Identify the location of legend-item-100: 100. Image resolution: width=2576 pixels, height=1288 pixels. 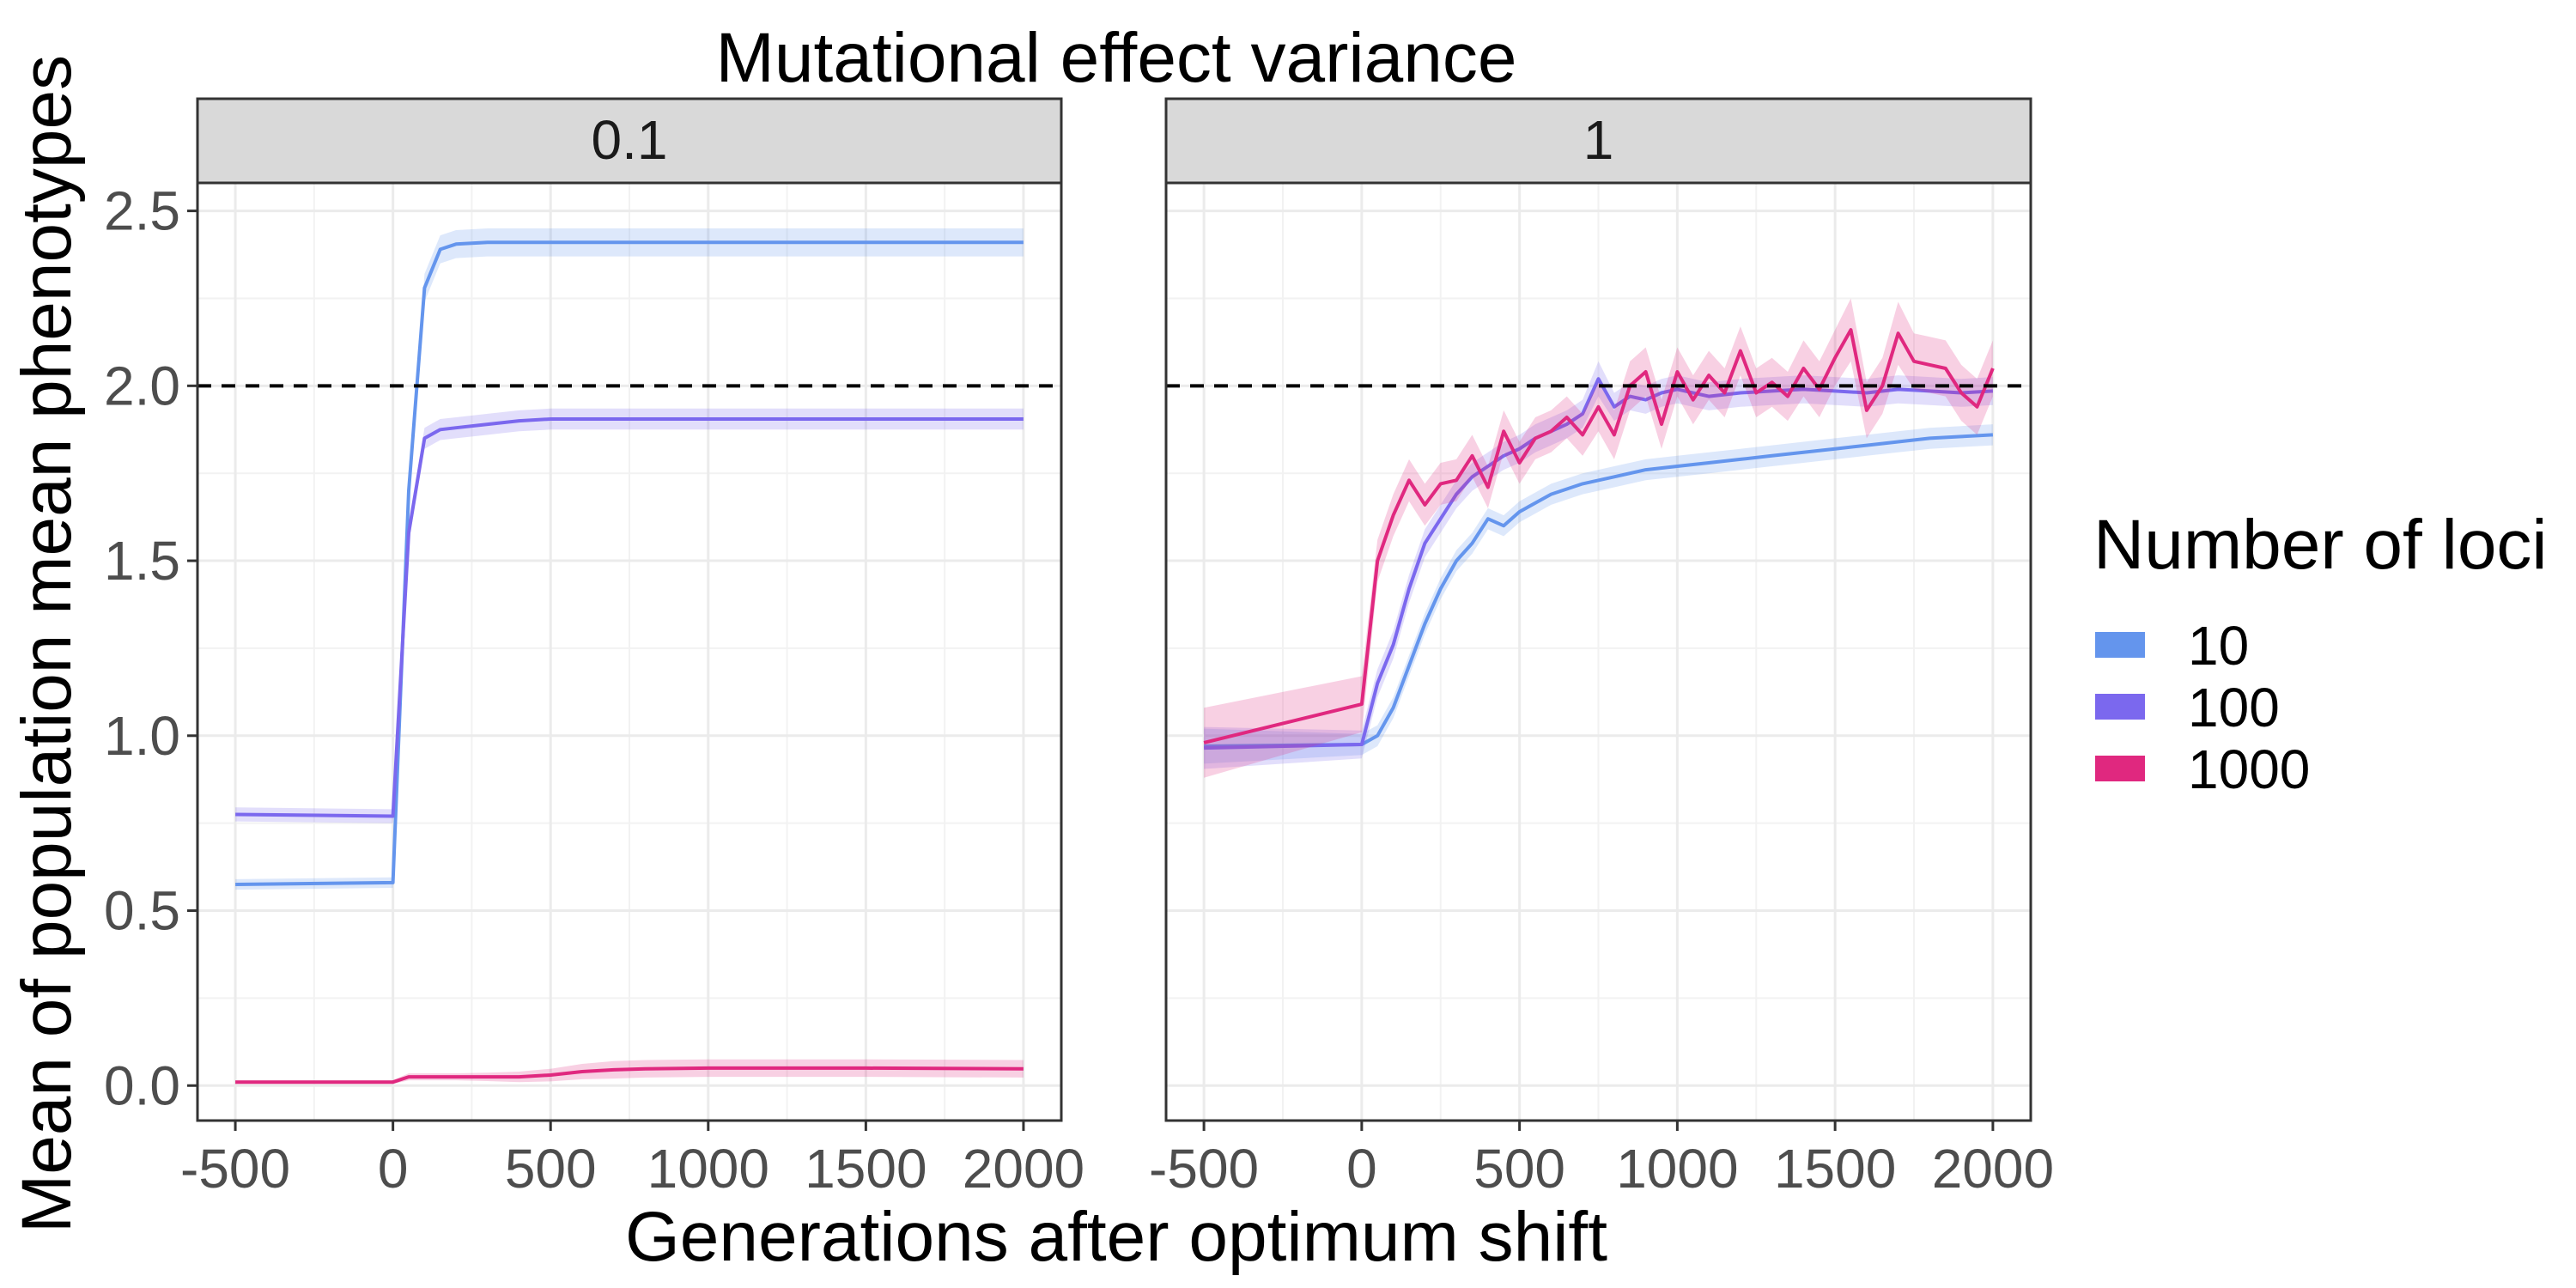
(2187, 707).